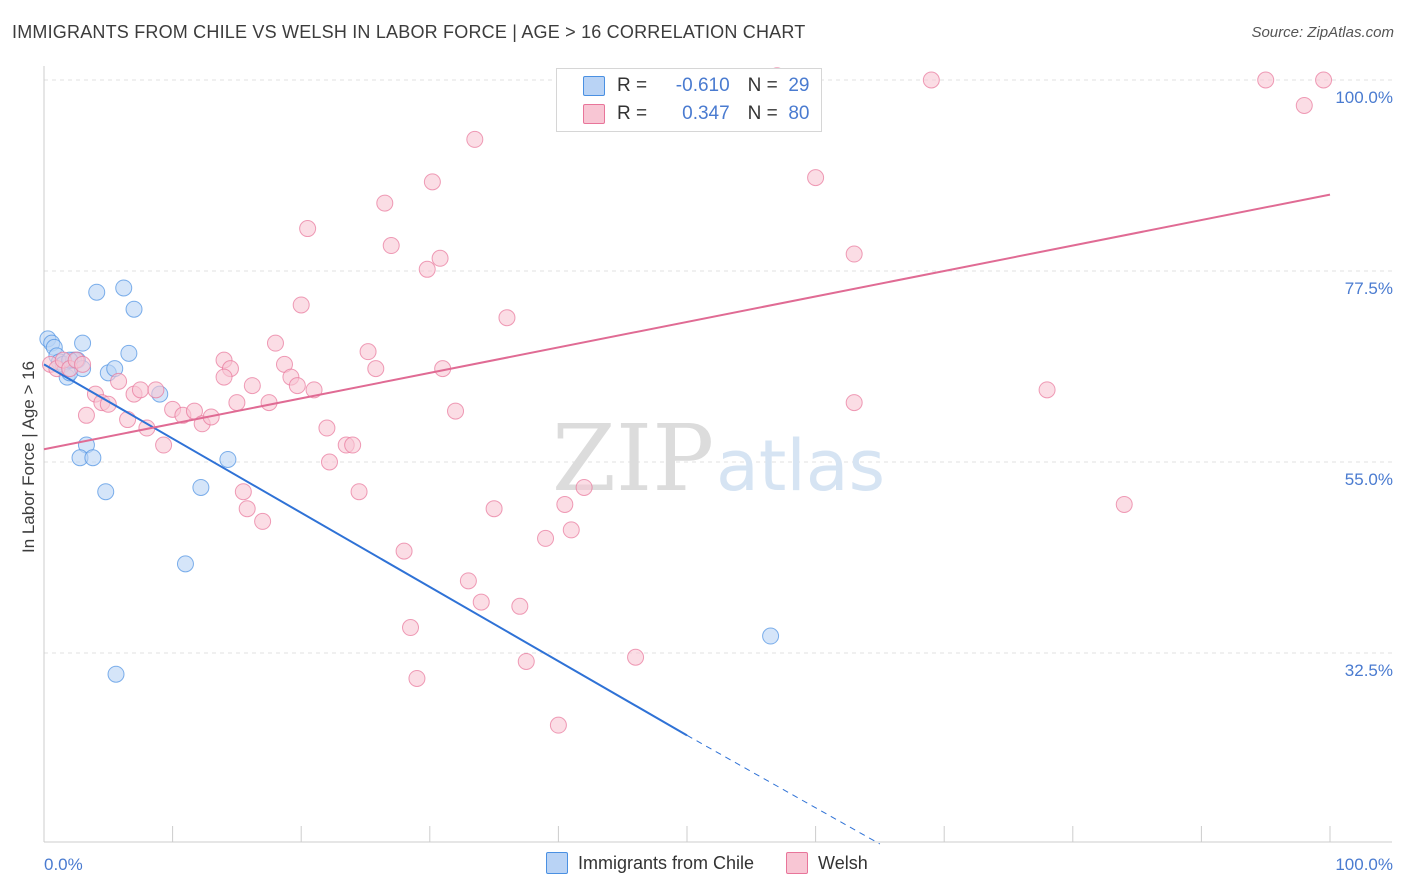  What do you see at coordinates (843, 862) in the screenshot?
I see `legend-label-welsh: Welsh` at bounding box center [843, 862].